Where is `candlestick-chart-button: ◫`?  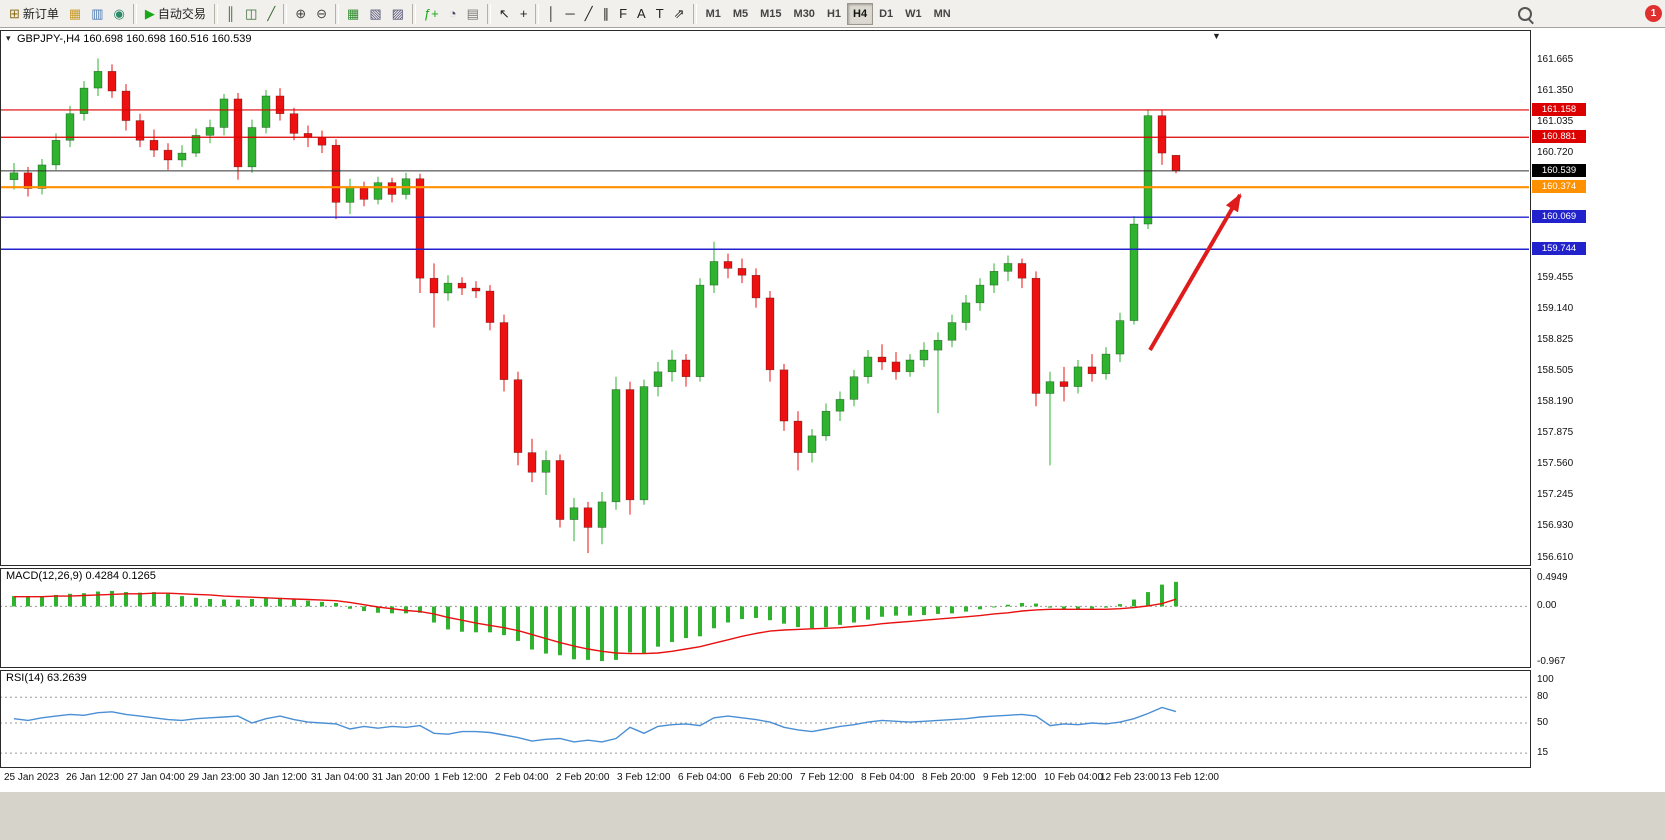 candlestick-chart-button: ◫ is located at coordinates (251, 14).